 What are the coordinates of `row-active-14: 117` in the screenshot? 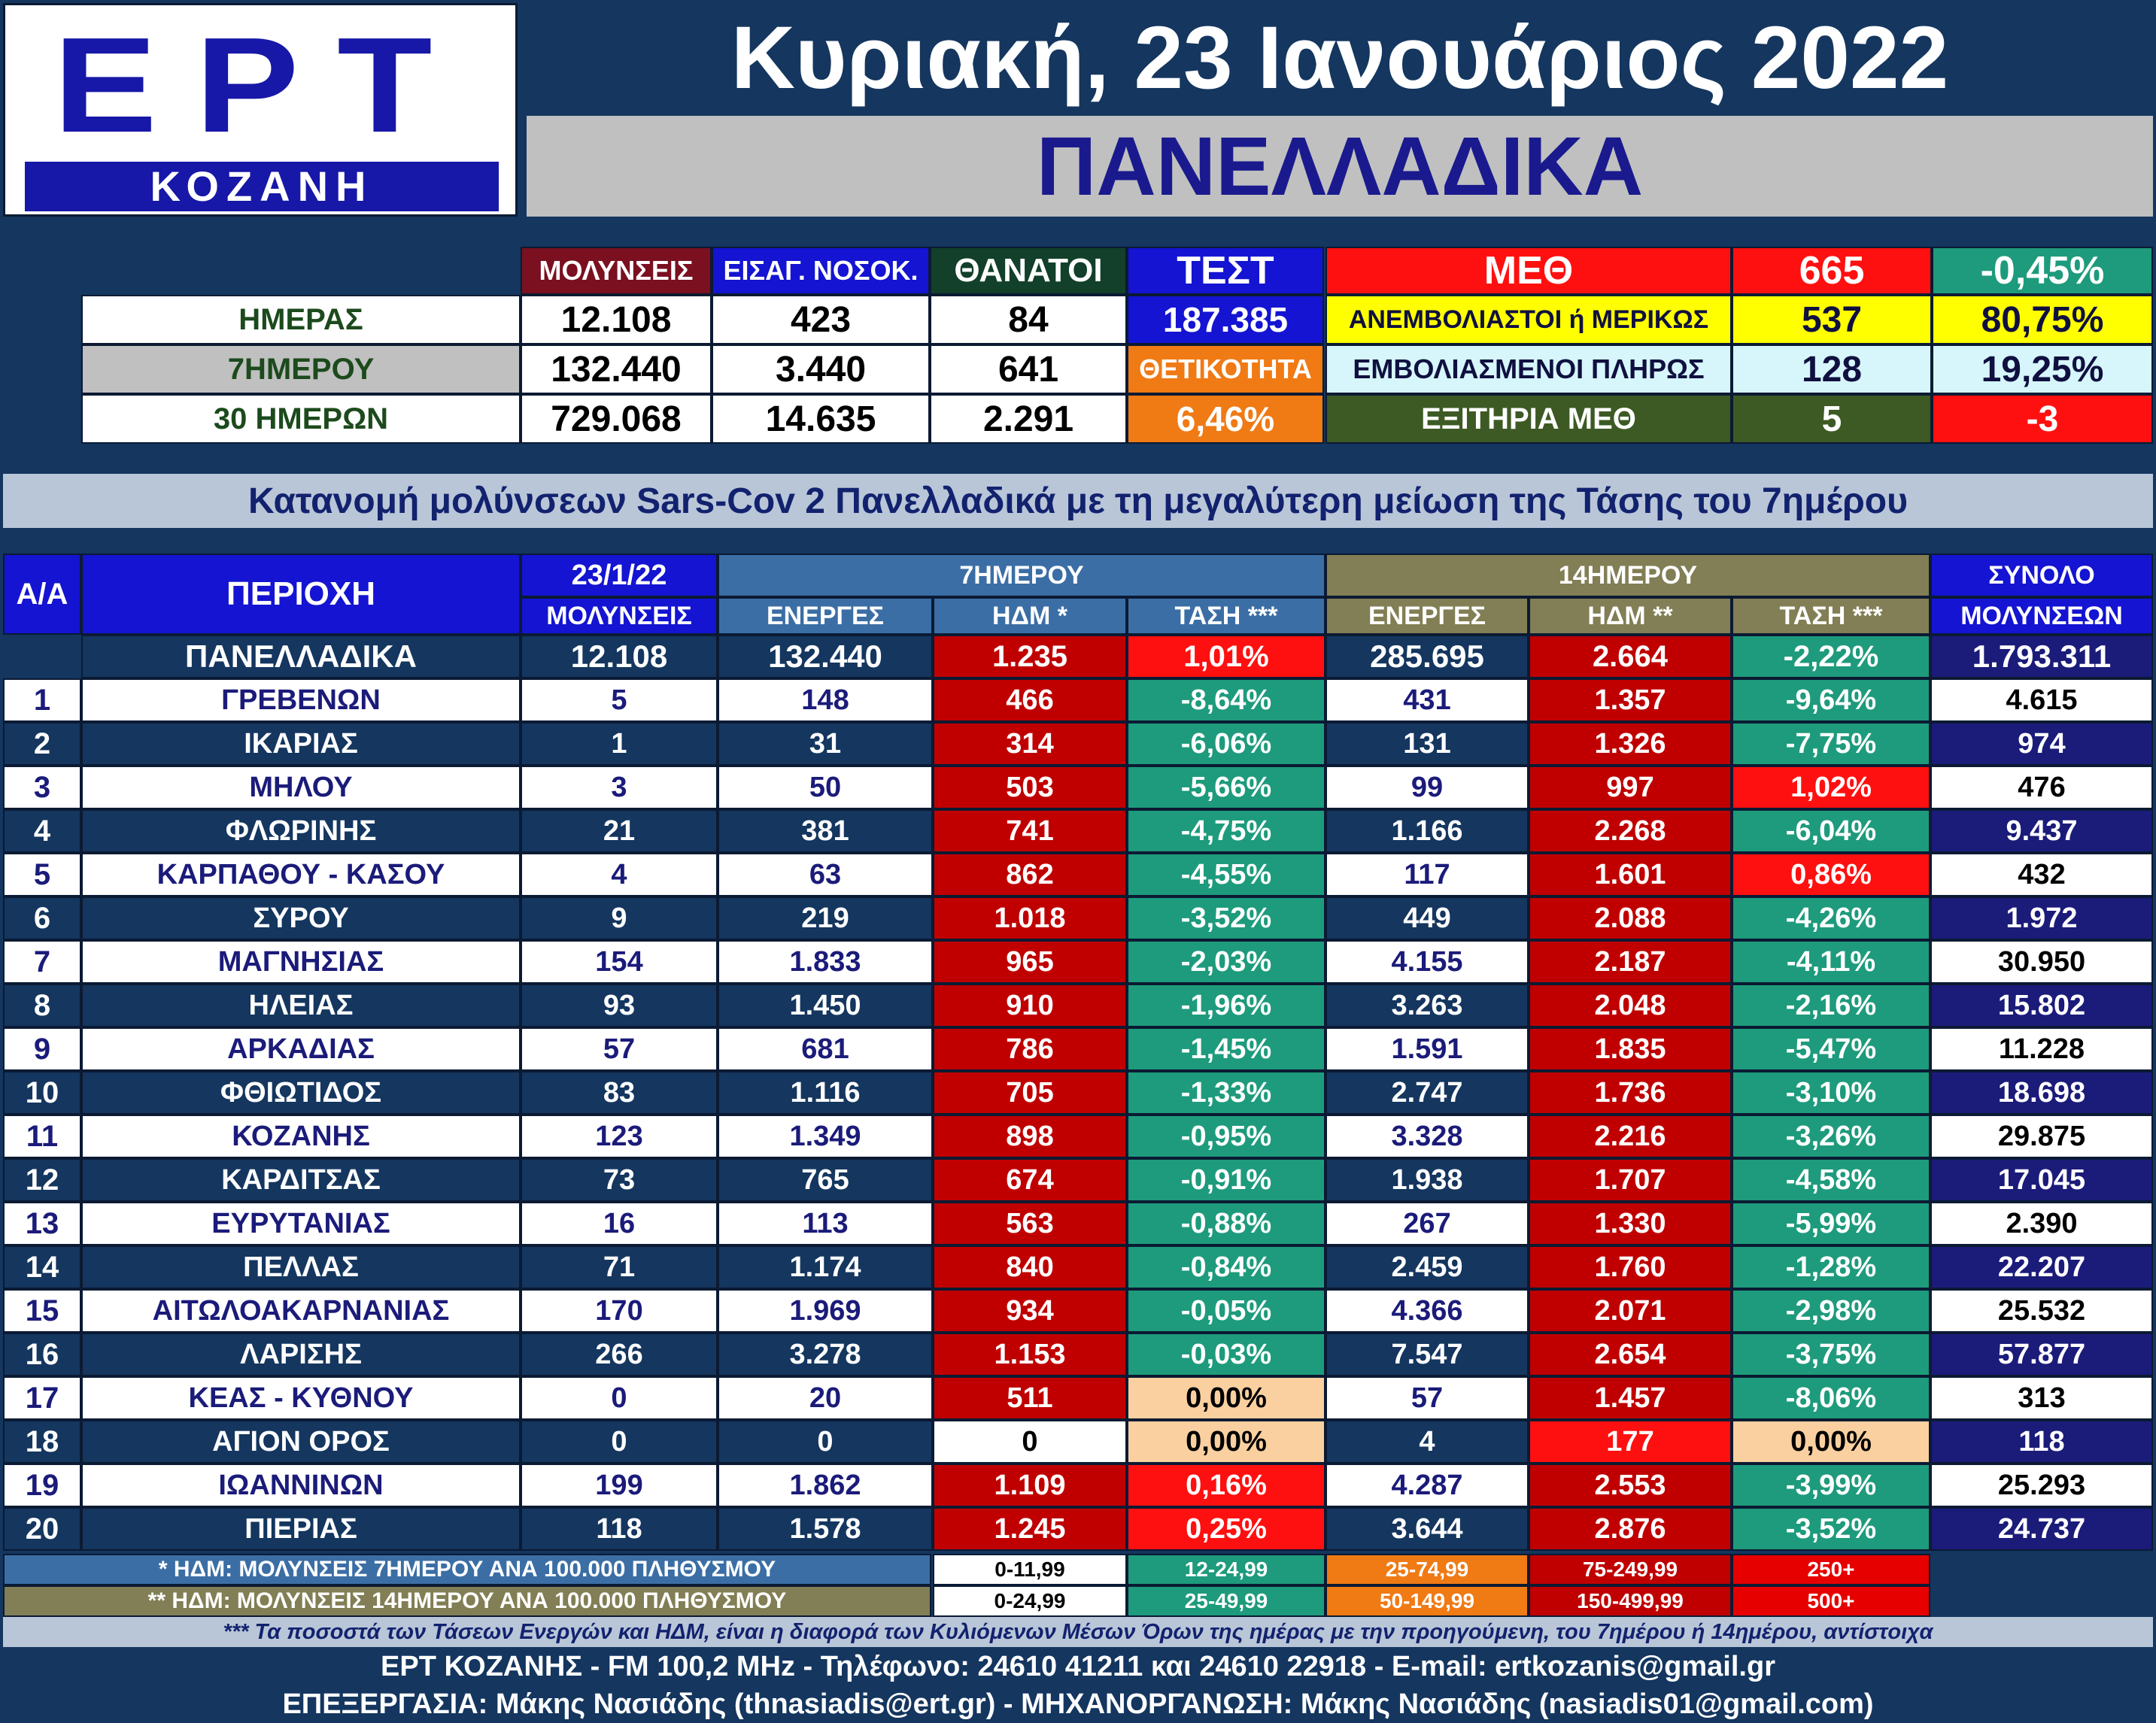 It's located at (1427, 874).